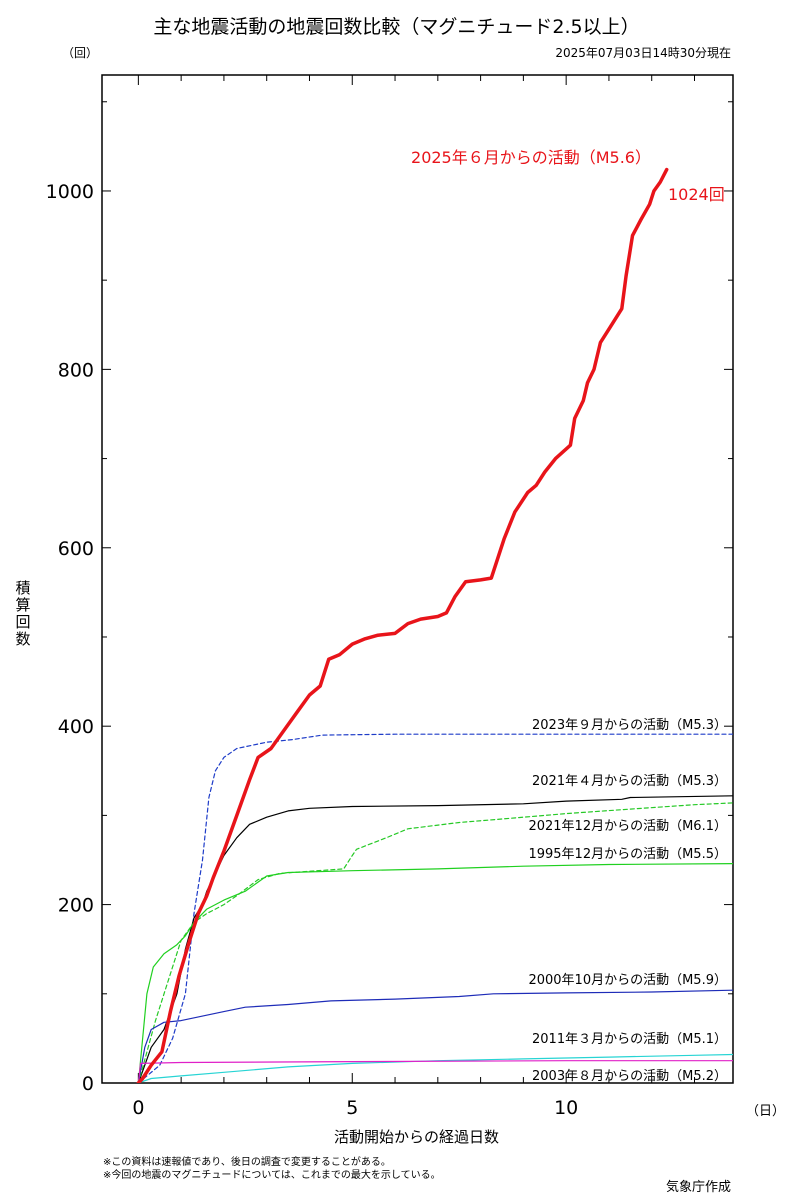  Describe the element at coordinates (88, 1084) in the screenshot. I see `y-tick-label: 0` at that location.